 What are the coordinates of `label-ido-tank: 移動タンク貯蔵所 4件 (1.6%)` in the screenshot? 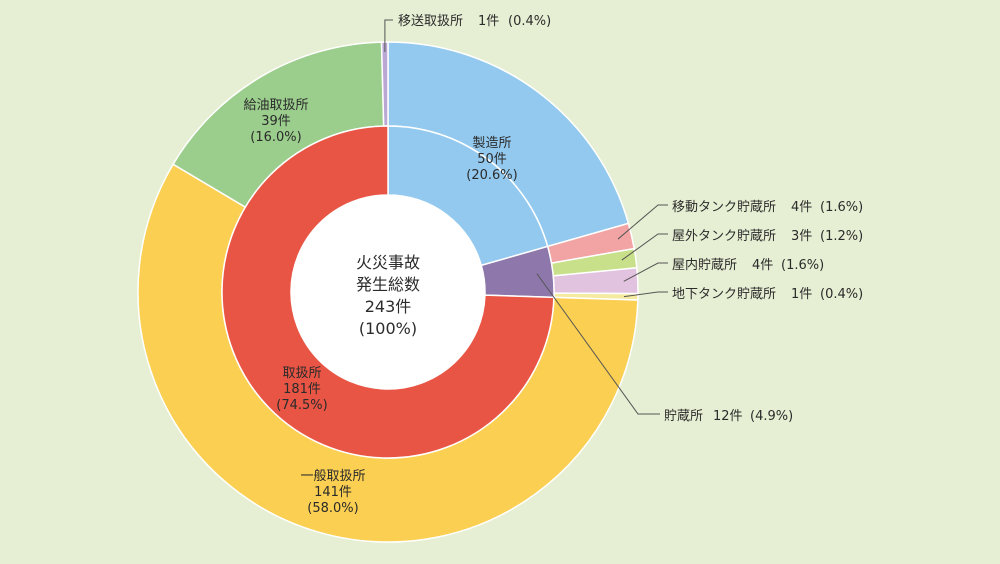 It's located at (767, 207).